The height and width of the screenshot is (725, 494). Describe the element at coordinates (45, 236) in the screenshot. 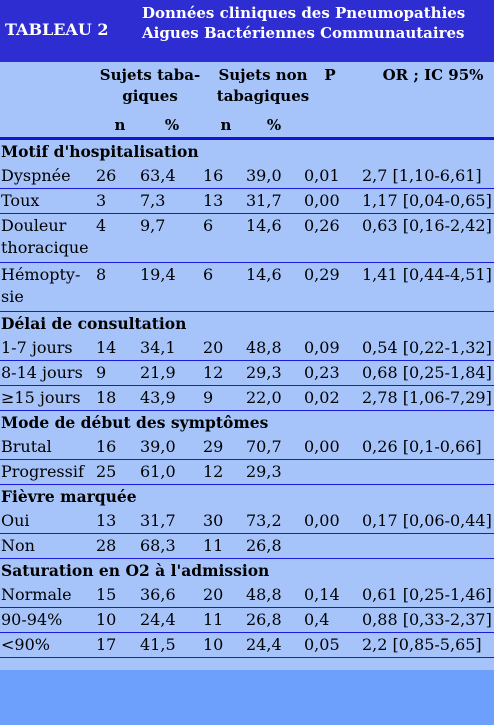

I see `row-label: Douleur thoracique` at that location.